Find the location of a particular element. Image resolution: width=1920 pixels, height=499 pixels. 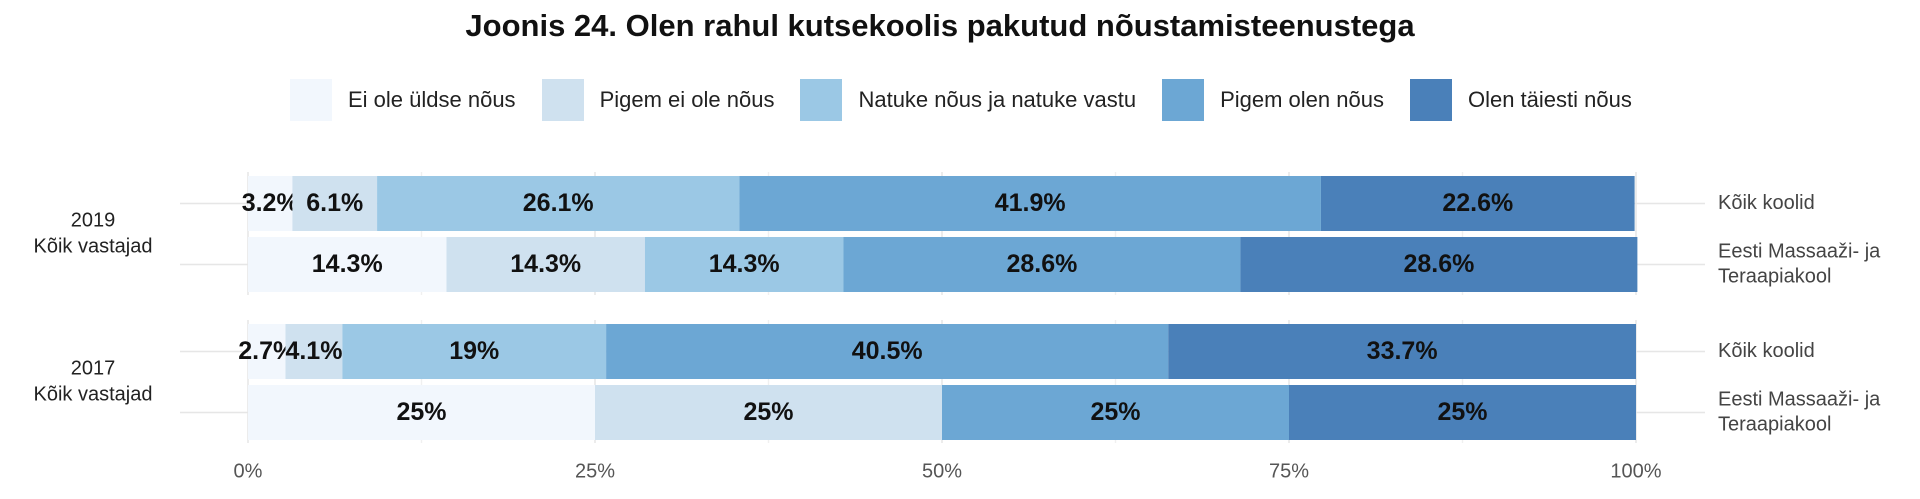

legend-item: Natuke nõus ja natuke vastu is located at coordinates (968, 100).